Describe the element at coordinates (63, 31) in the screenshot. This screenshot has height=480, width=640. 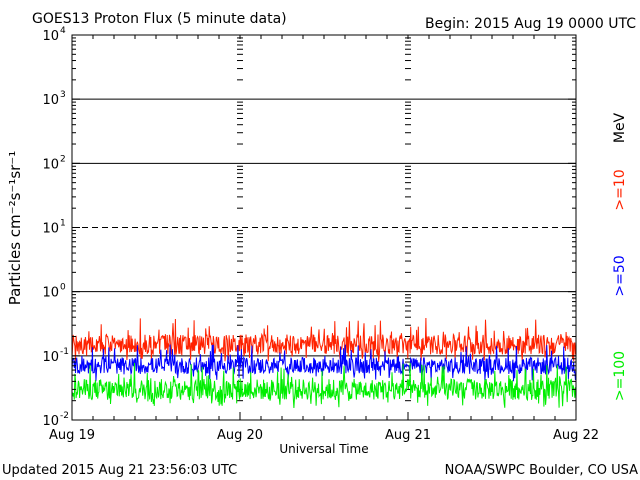
I see `y-tick-exp: 4` at that location.